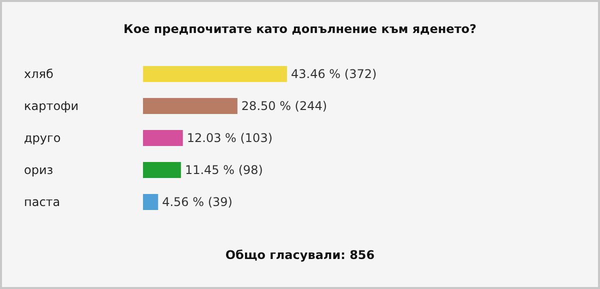 The width and height of the screenshot is (600, 289). I want to click on data-label: 12.03 % (103), so click(229, 138).